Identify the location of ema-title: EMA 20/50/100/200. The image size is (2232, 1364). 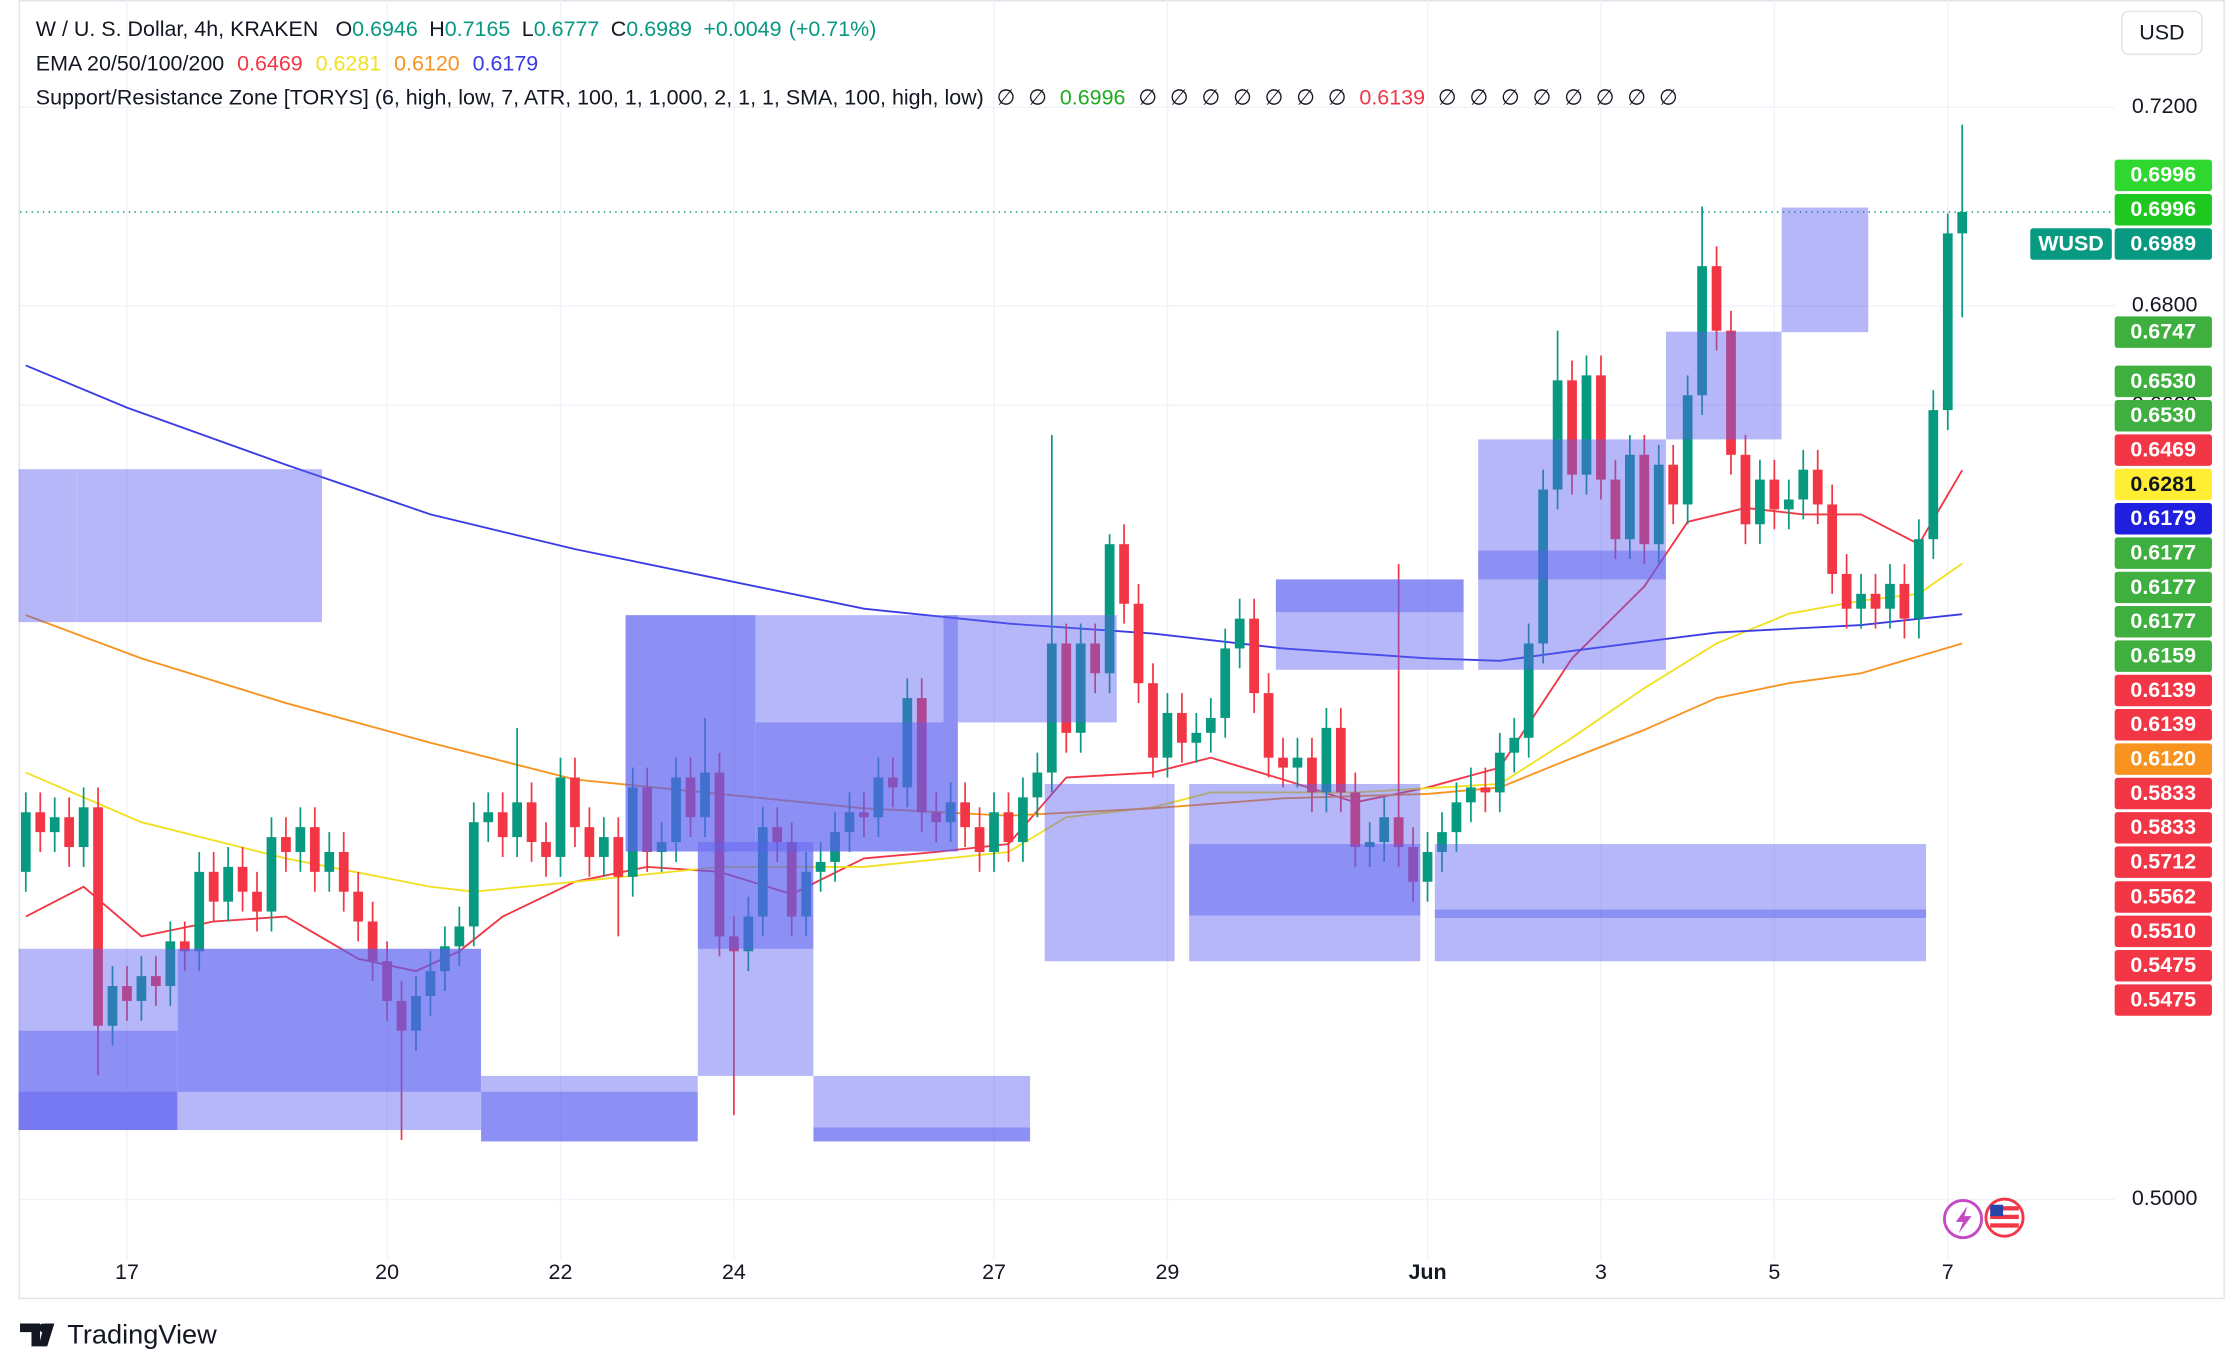
(130, 63).